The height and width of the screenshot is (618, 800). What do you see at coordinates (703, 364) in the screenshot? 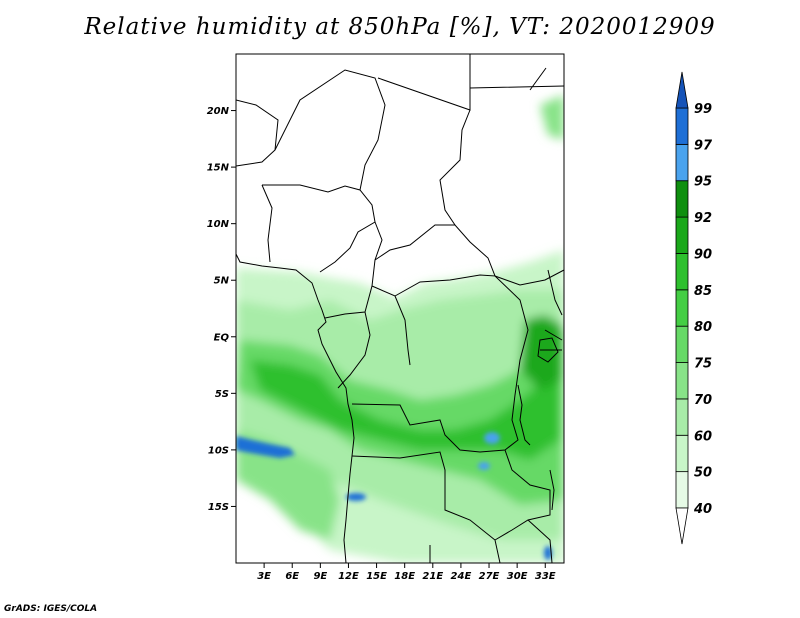
I see `colorbar-level-label: 75` at bounding box center [703, 364].